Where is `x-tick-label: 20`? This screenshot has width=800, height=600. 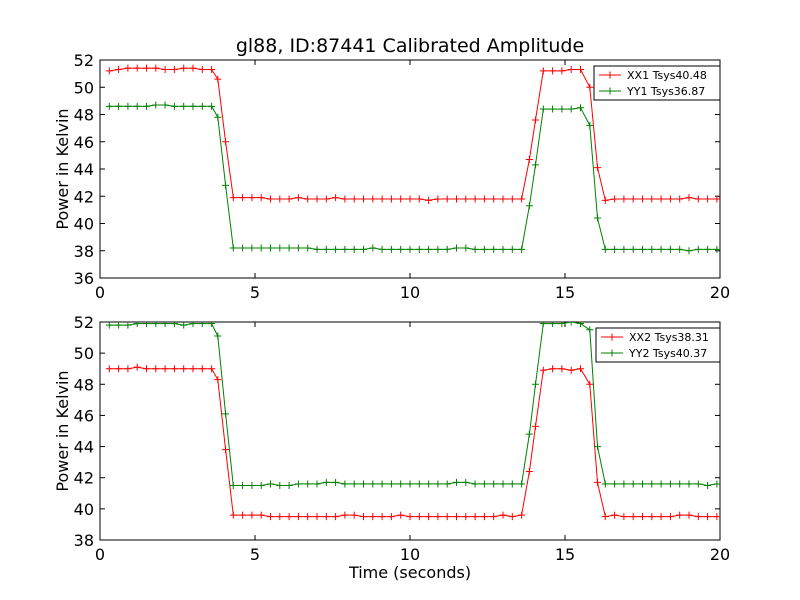
x-tick-label: 20 is located at coordinates (720, 292).